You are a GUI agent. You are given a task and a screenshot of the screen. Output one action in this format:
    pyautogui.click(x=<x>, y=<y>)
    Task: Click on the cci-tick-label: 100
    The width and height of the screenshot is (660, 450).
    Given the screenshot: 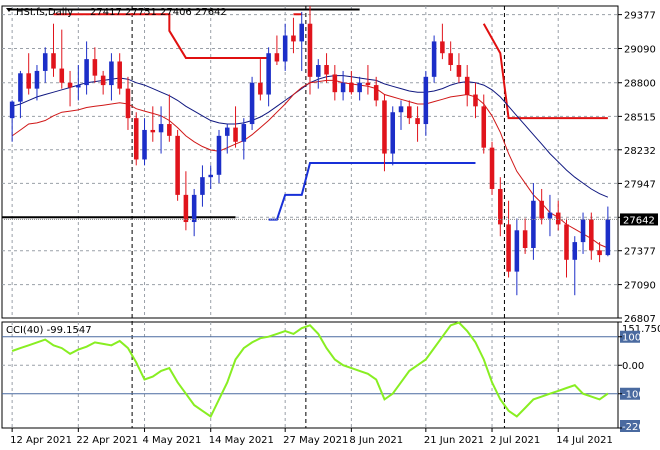 What is the action you would take?
    pyautogui.click(x=631, y=338)
    